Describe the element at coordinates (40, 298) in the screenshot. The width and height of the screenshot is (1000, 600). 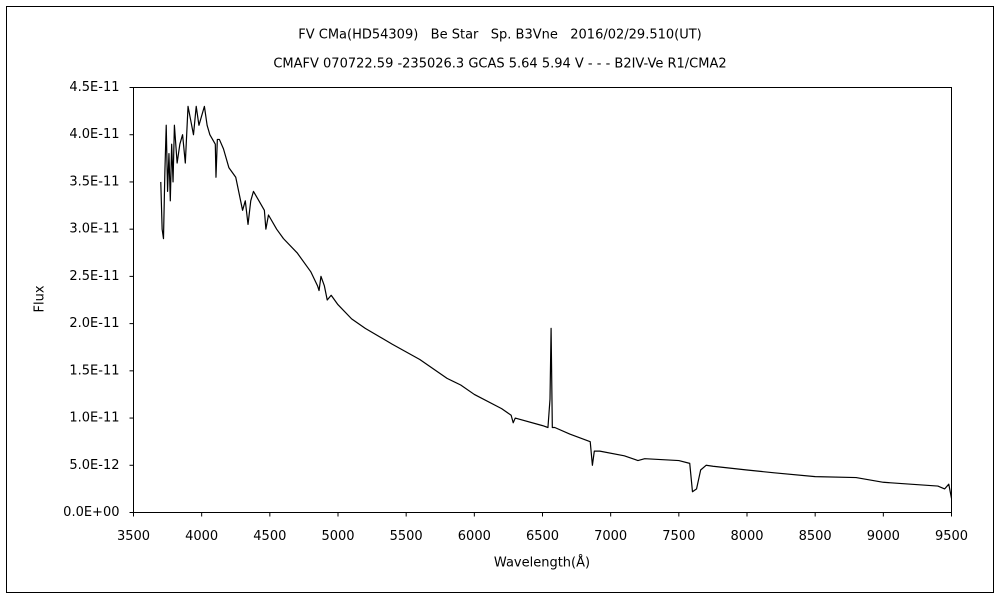
I see `y-axis-label: Flux` at that location.